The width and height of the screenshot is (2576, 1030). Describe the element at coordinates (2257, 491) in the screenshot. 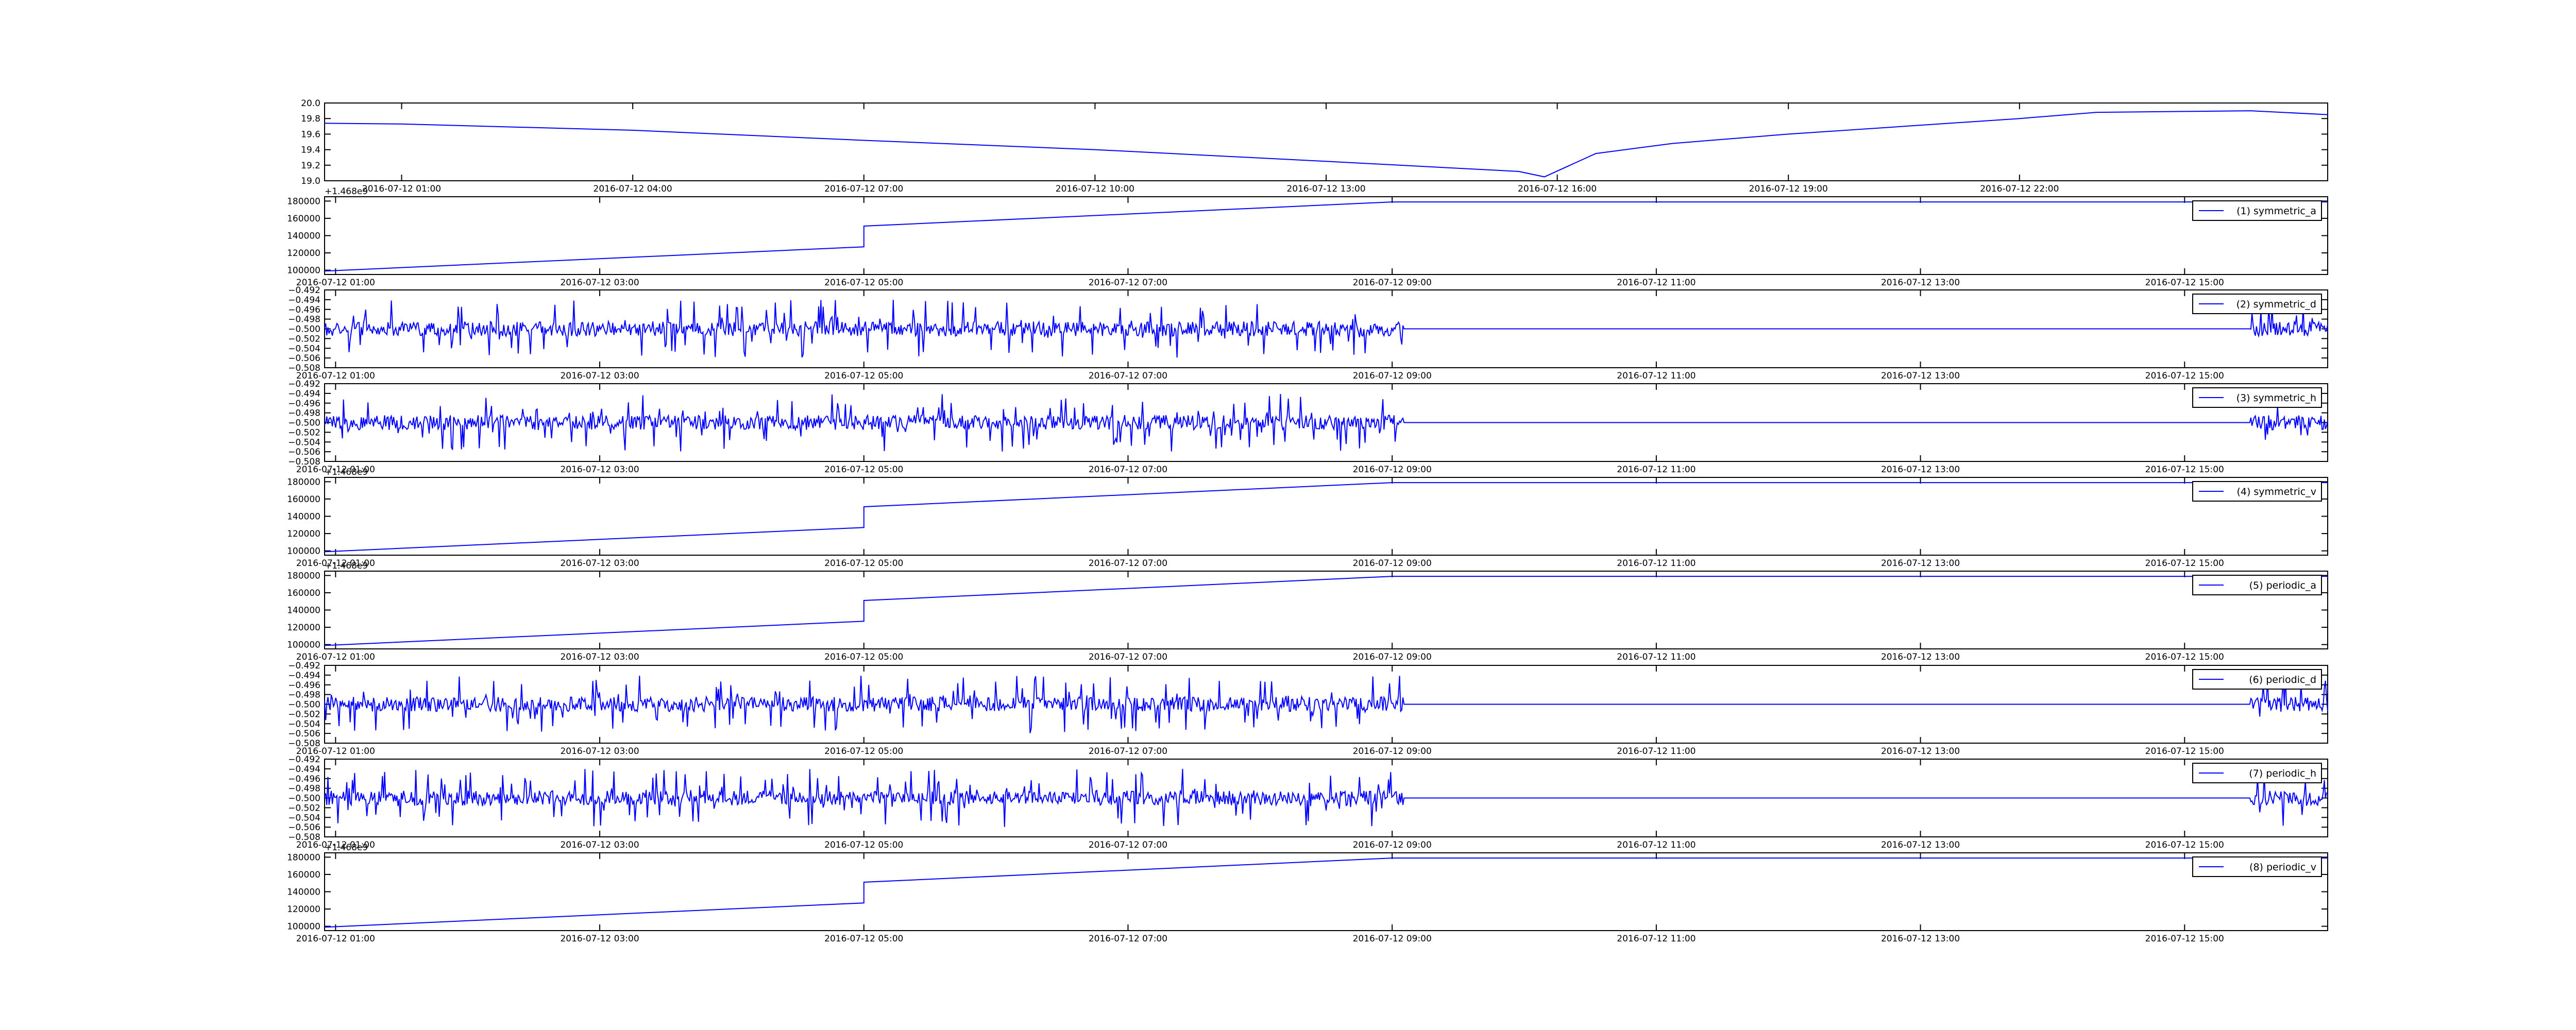

I see `legend: (4) symmetric_v` at that location.